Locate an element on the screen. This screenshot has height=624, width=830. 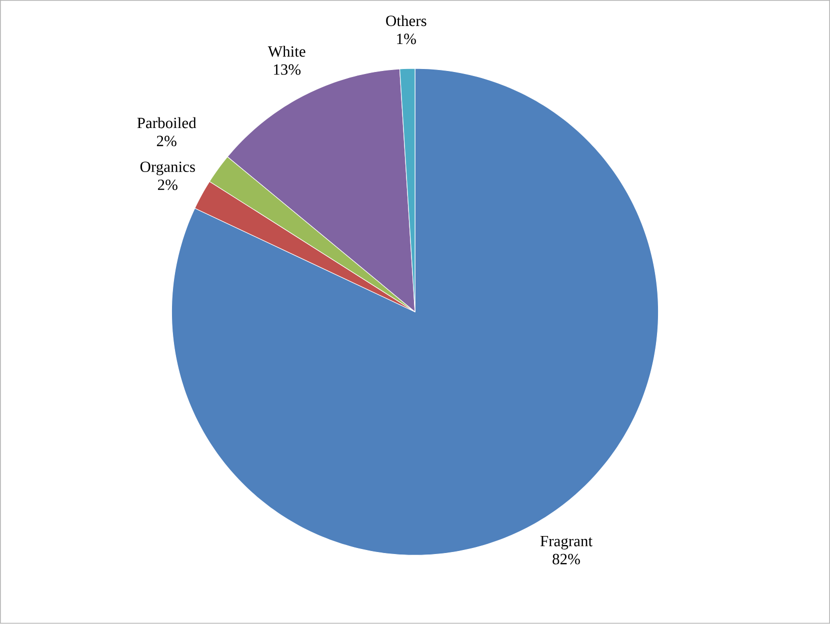
data-label: 13% is located at coordinates (287, 69).